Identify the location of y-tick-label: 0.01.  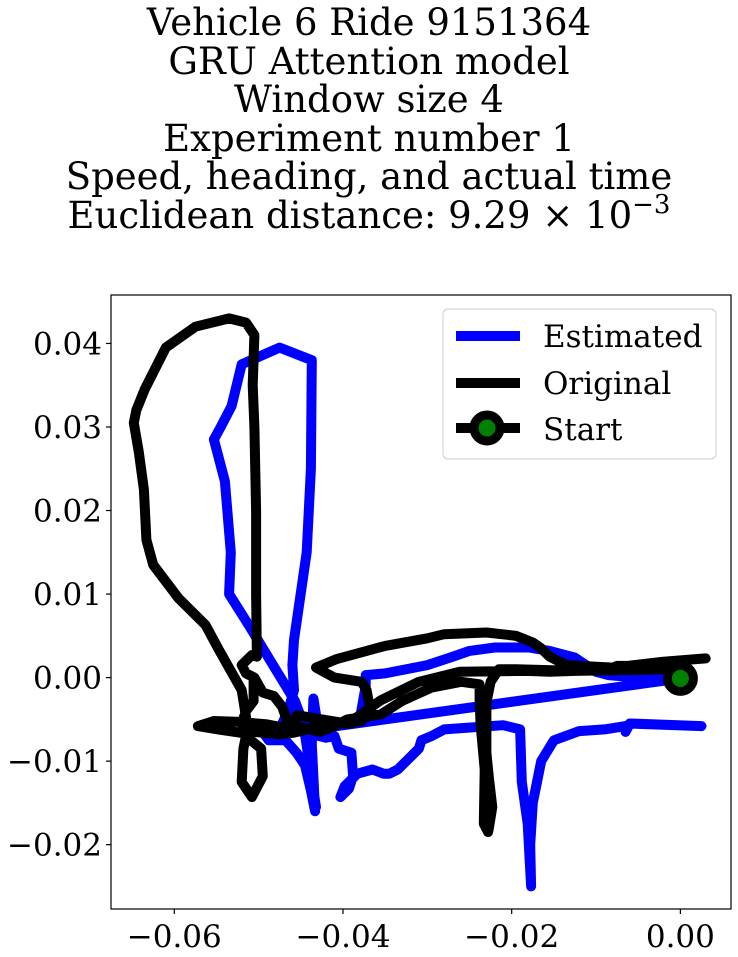
(67, 595).